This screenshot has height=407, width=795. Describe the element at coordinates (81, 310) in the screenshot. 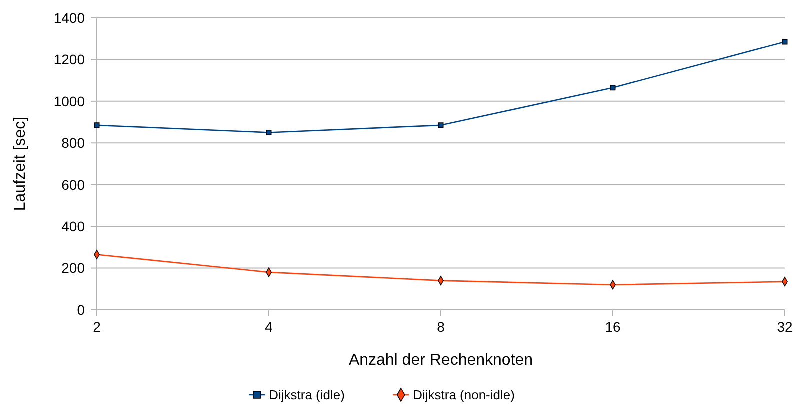

I see `y-tick-label: 0` at that location.